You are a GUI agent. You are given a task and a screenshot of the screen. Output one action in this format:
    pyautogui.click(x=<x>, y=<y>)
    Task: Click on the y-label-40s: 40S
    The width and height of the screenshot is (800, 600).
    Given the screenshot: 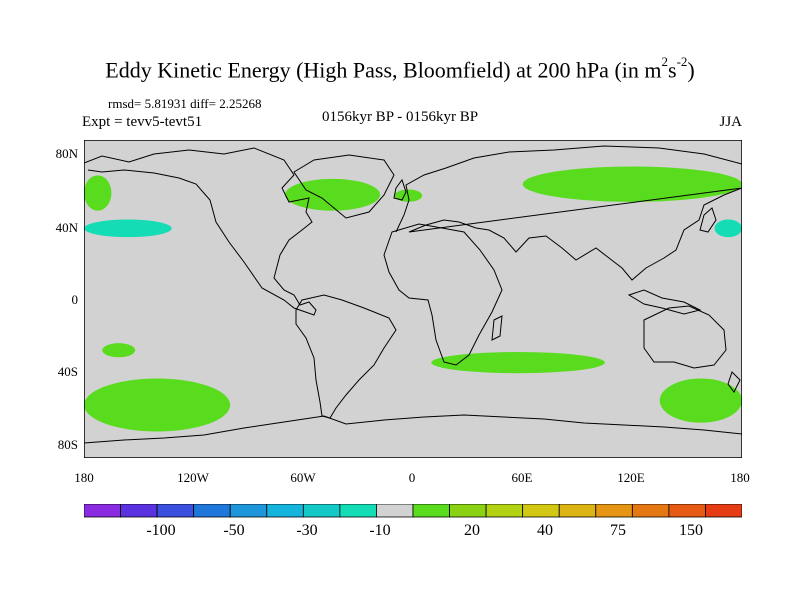 What is the action you would take?
    pyautogui.click(x=67, y=371)
    